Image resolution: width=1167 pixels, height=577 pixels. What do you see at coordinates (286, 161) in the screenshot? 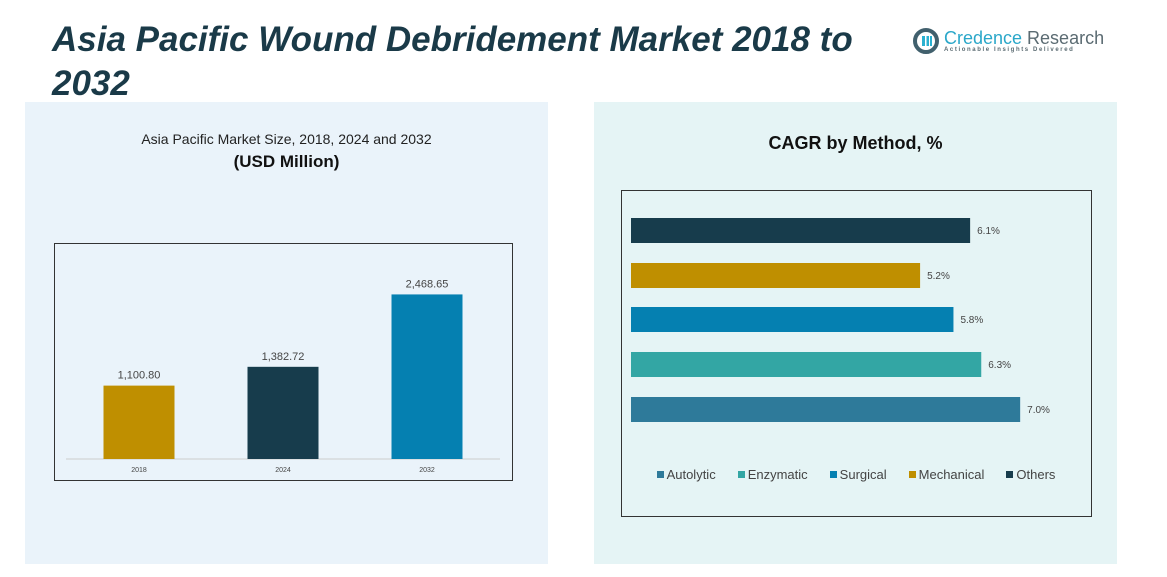
I see `market-size-unit: (USD Million)` at bounding box center [286, 161].